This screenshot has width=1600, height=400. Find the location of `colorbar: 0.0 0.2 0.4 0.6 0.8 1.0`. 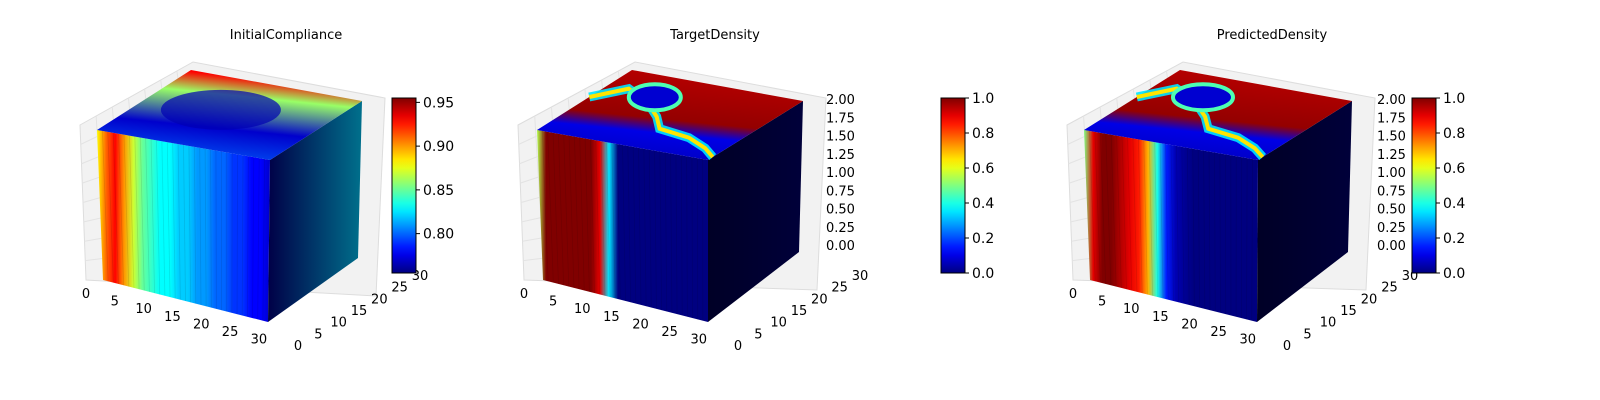

colorbar: 0.0 0.2 0.4 0.6 0.8 1.0 is located at coordinates (967, 186).